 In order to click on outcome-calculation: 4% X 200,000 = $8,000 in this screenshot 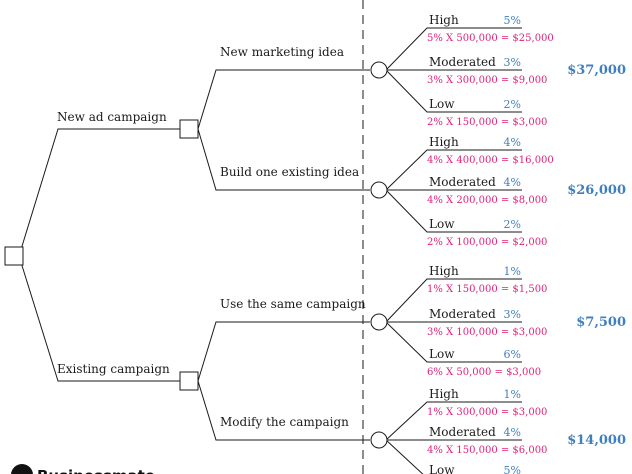, I will do `click(487, 200)`.